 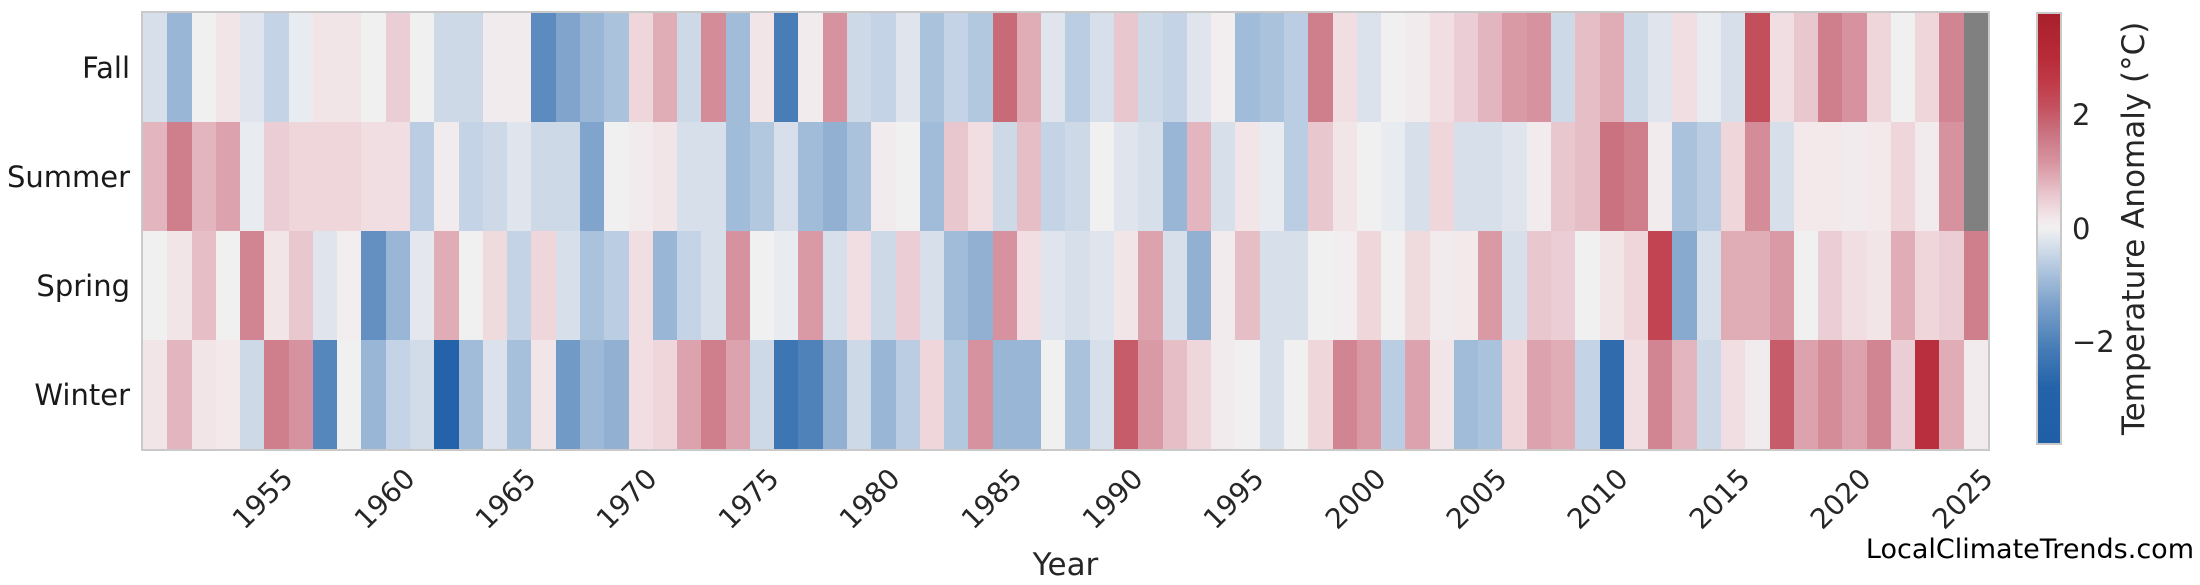 What do you see at coordinates (263, 499) in the screenshot?
I see `x-axis-tick-label: 1955` at bounding box center [263, 499].